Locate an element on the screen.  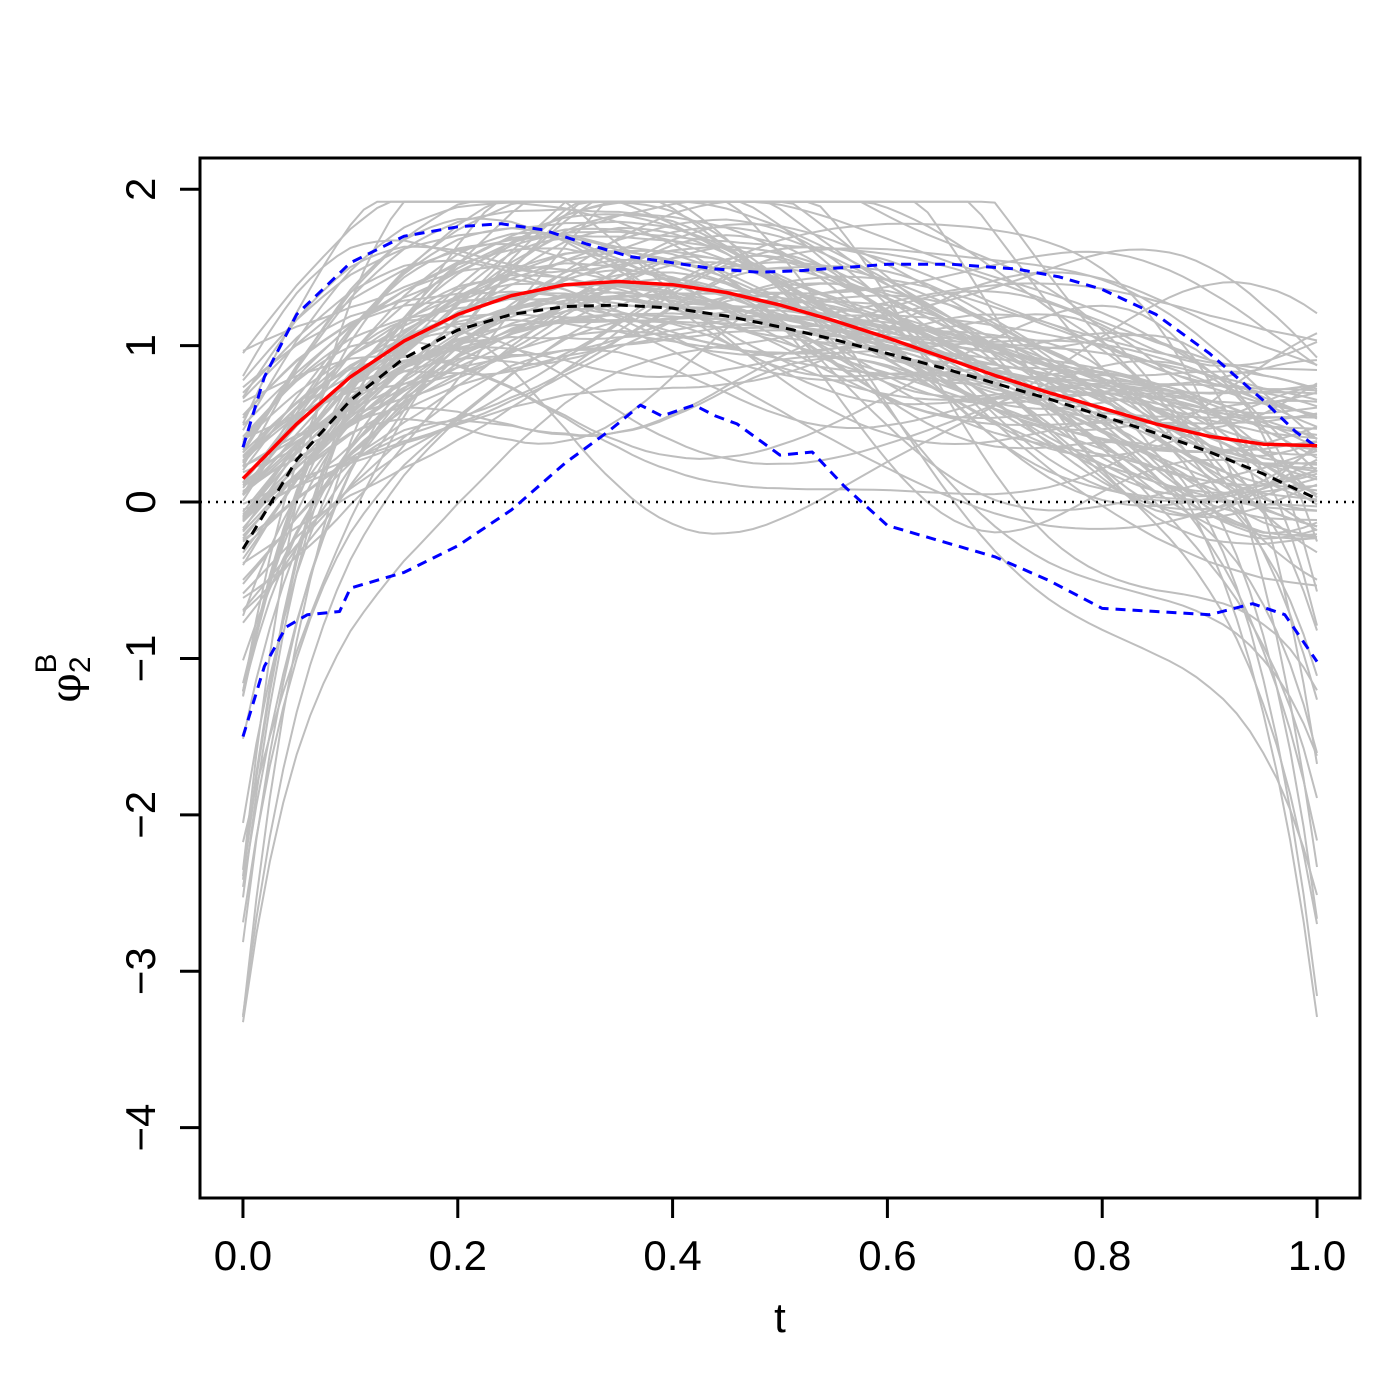
y-axis-title-superscript: B is located at coordinates (46, 663).